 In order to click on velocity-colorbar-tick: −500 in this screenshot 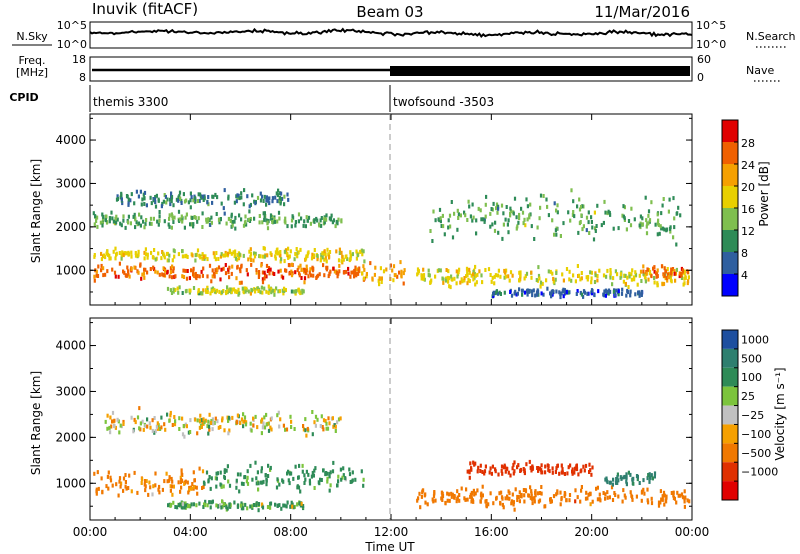, I will do `click(756, 453)`.